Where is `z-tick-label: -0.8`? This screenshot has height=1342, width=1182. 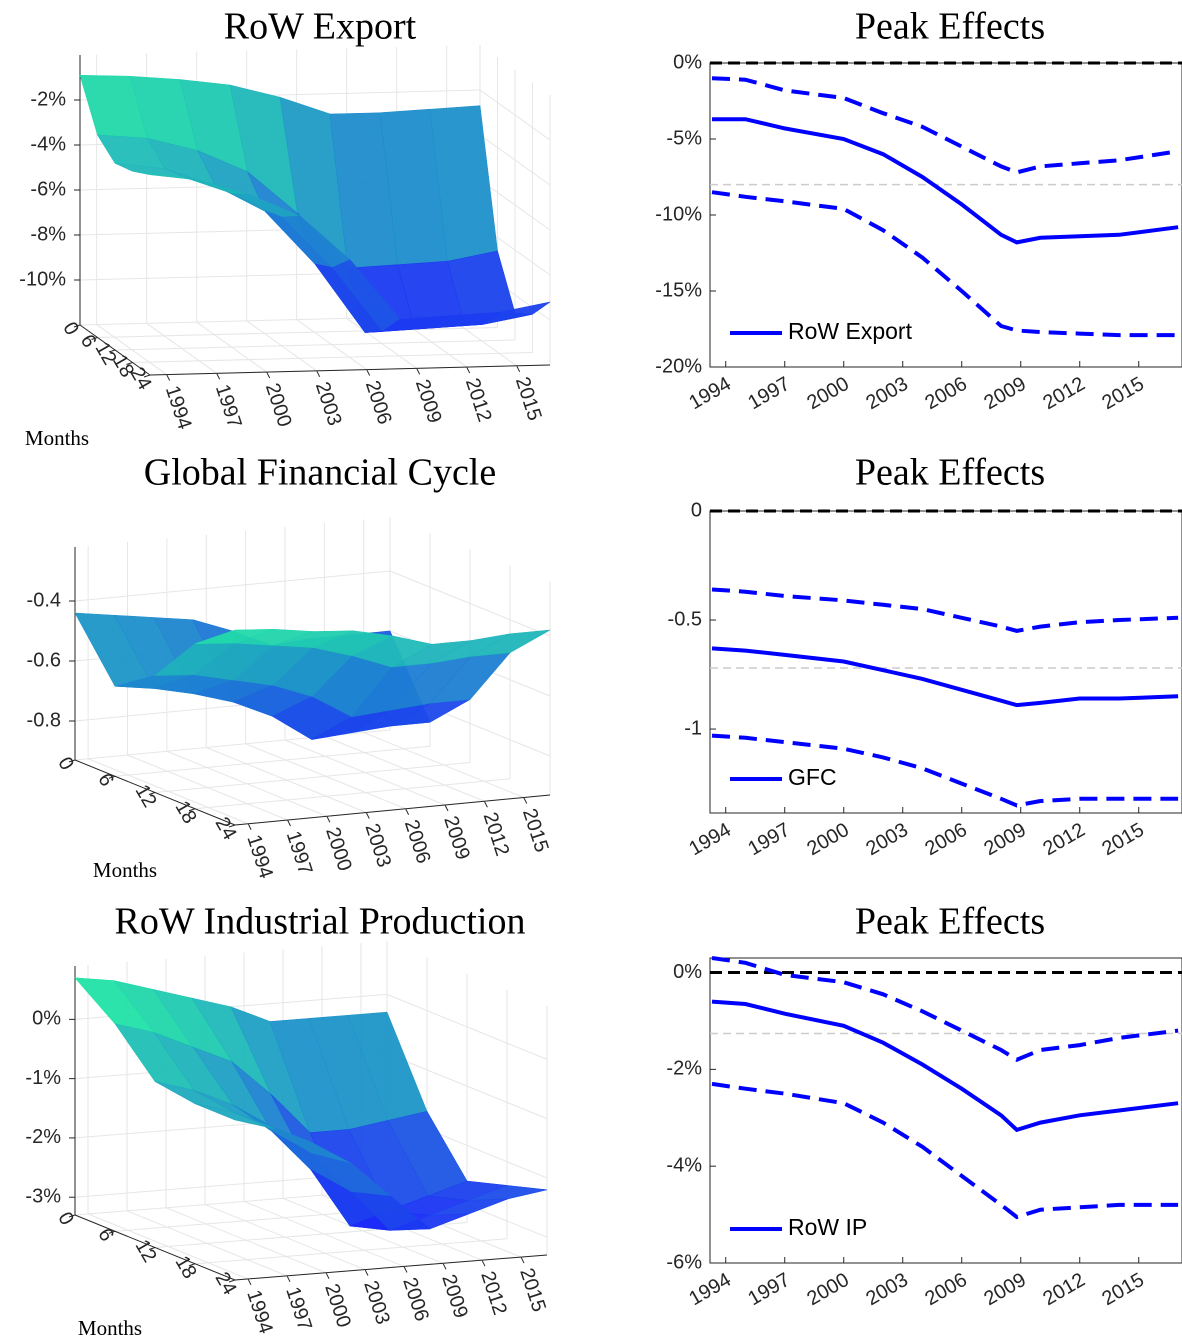
z-tick-label: -0.8 is located at coordinates (44, 720).